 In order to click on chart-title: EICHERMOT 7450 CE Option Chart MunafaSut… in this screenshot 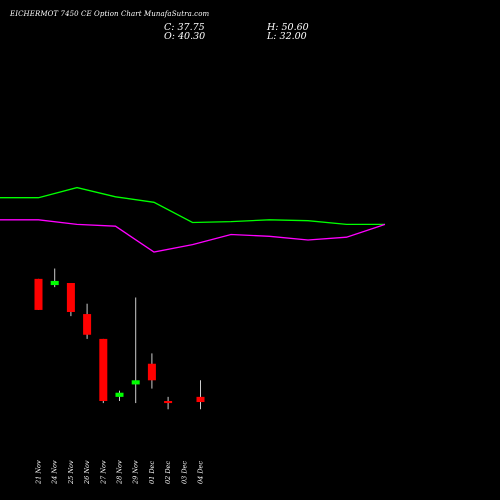, I will do `click(110, 14)`.